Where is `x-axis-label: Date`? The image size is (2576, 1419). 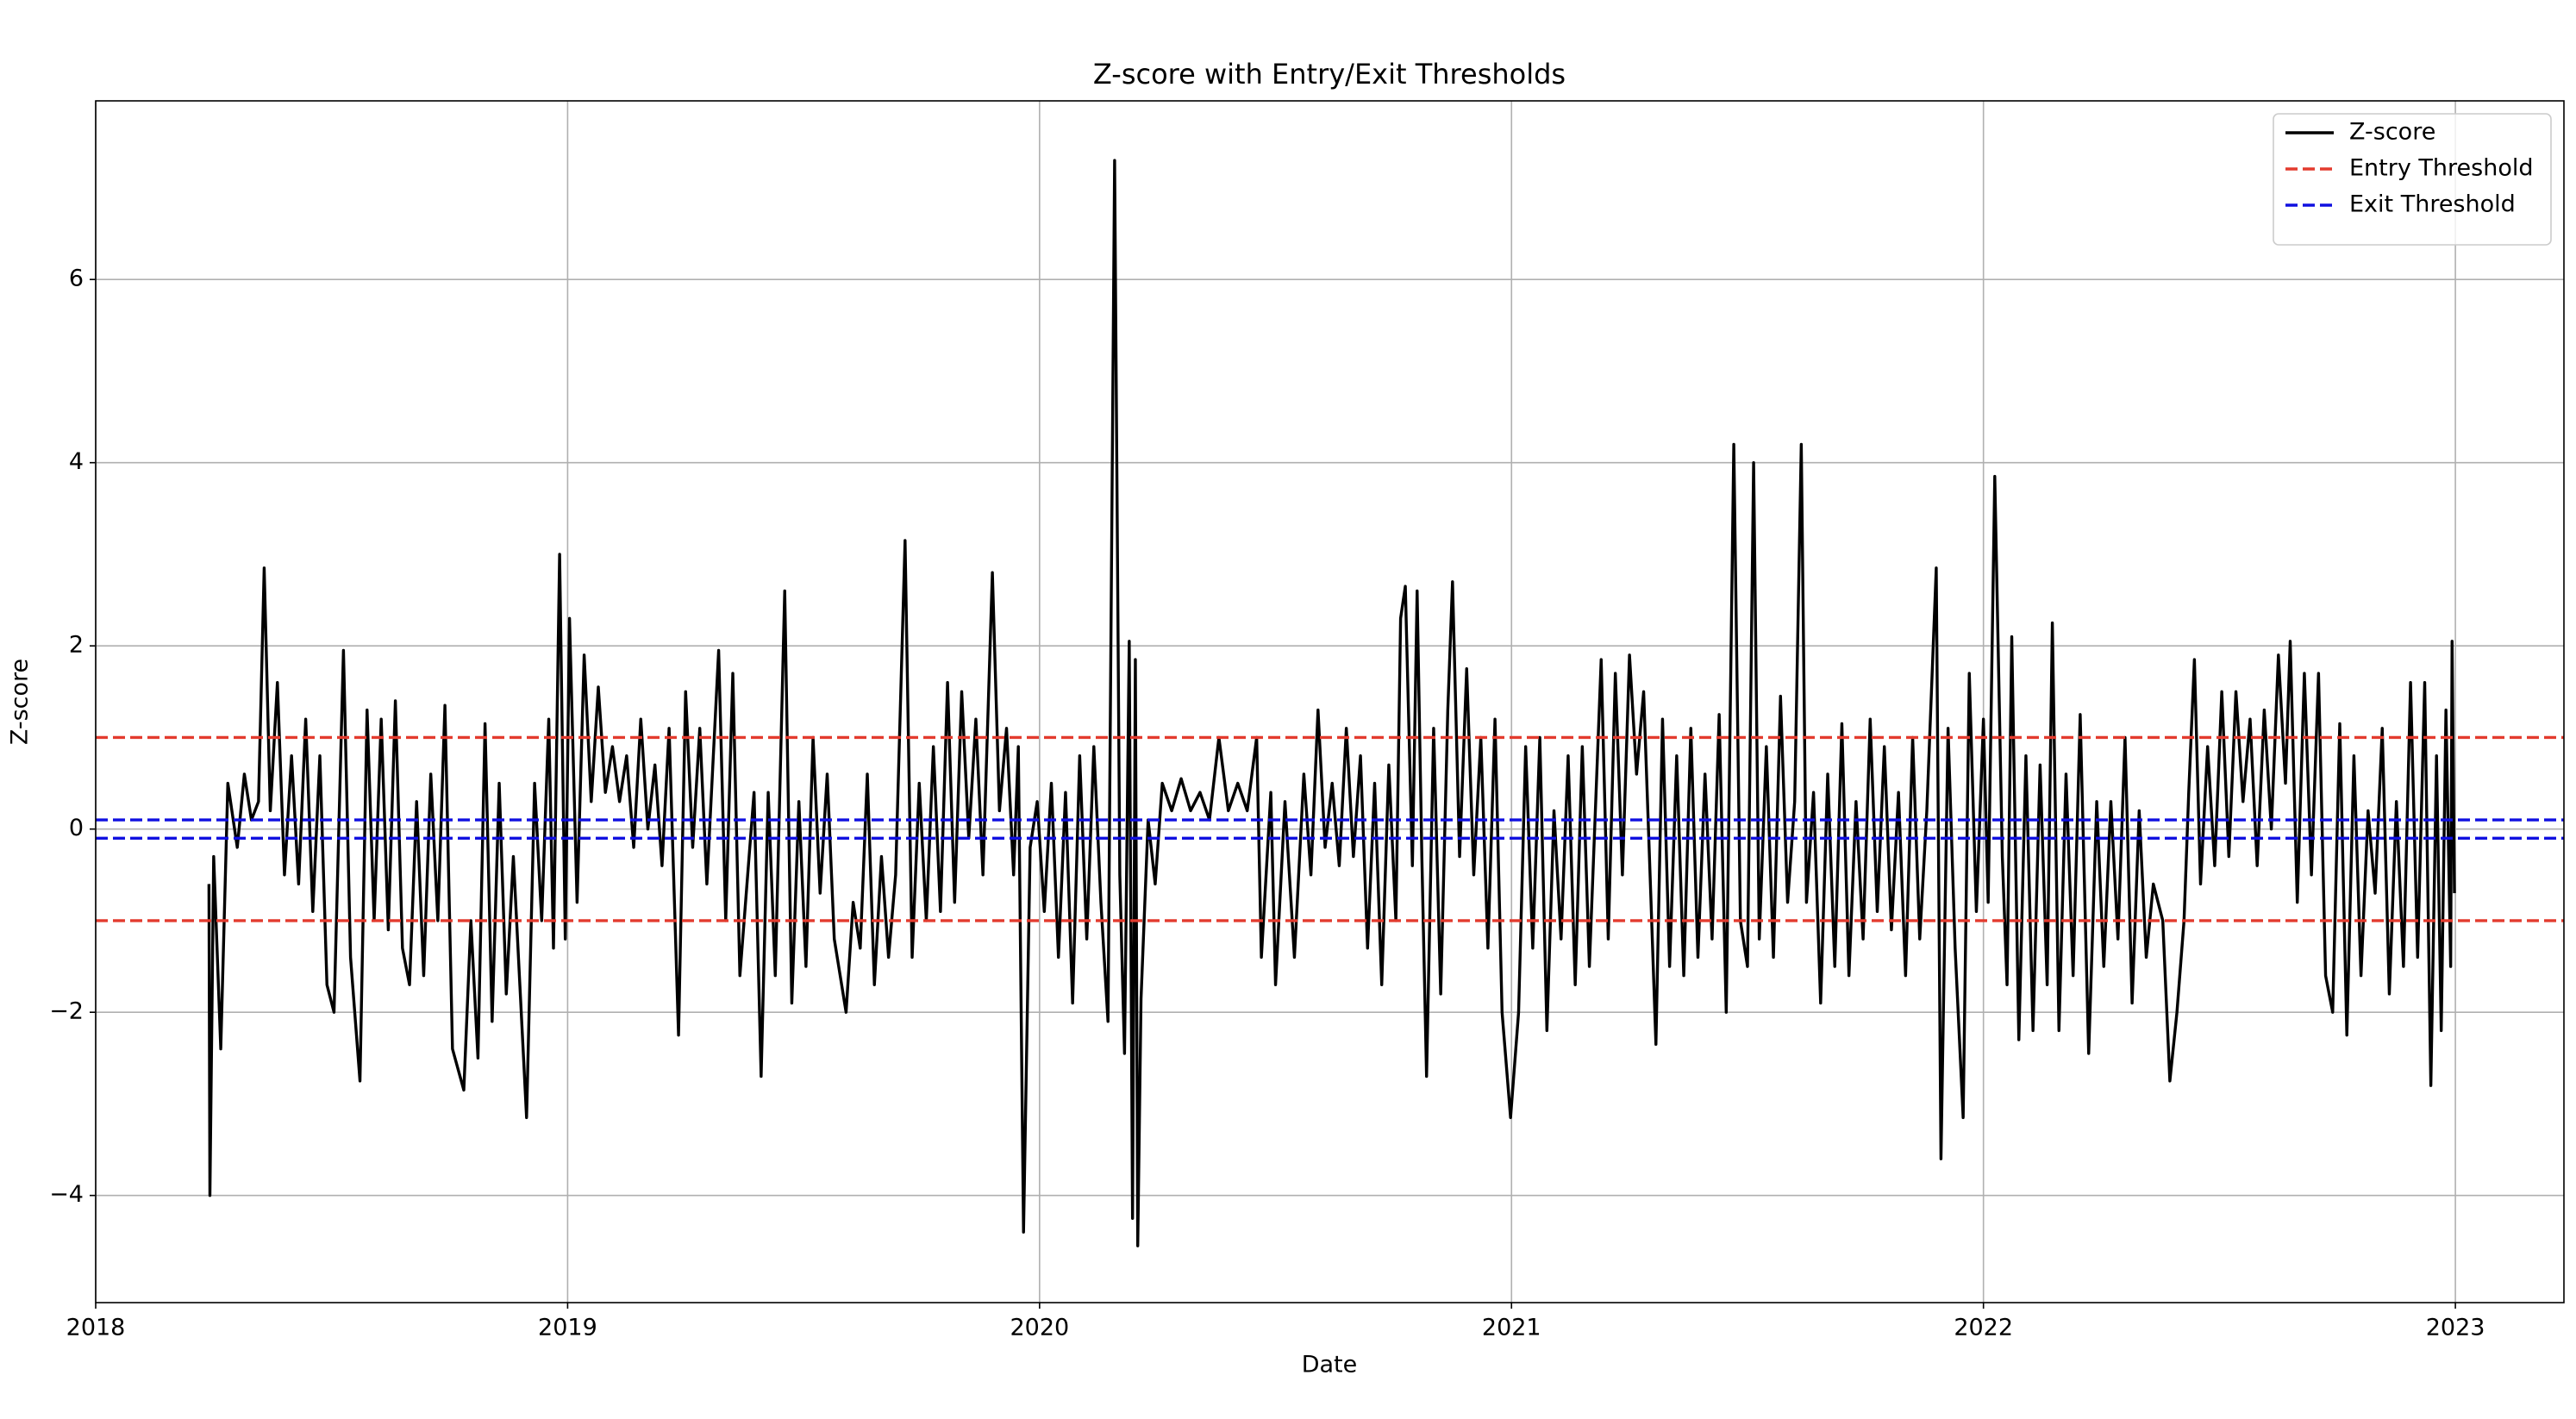 x-axis-label: Date is located at coordinates (1330, 1365).